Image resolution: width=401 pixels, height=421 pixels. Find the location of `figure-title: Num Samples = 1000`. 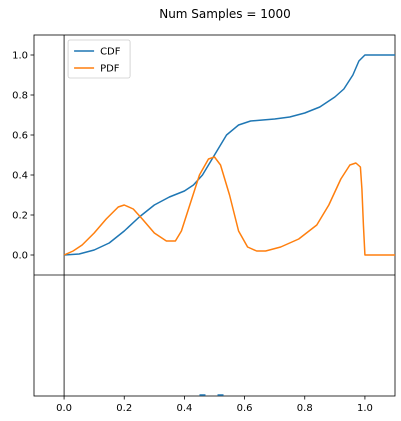

figure-title: Num Samples = 1000 is located at coordinates (225, 14).